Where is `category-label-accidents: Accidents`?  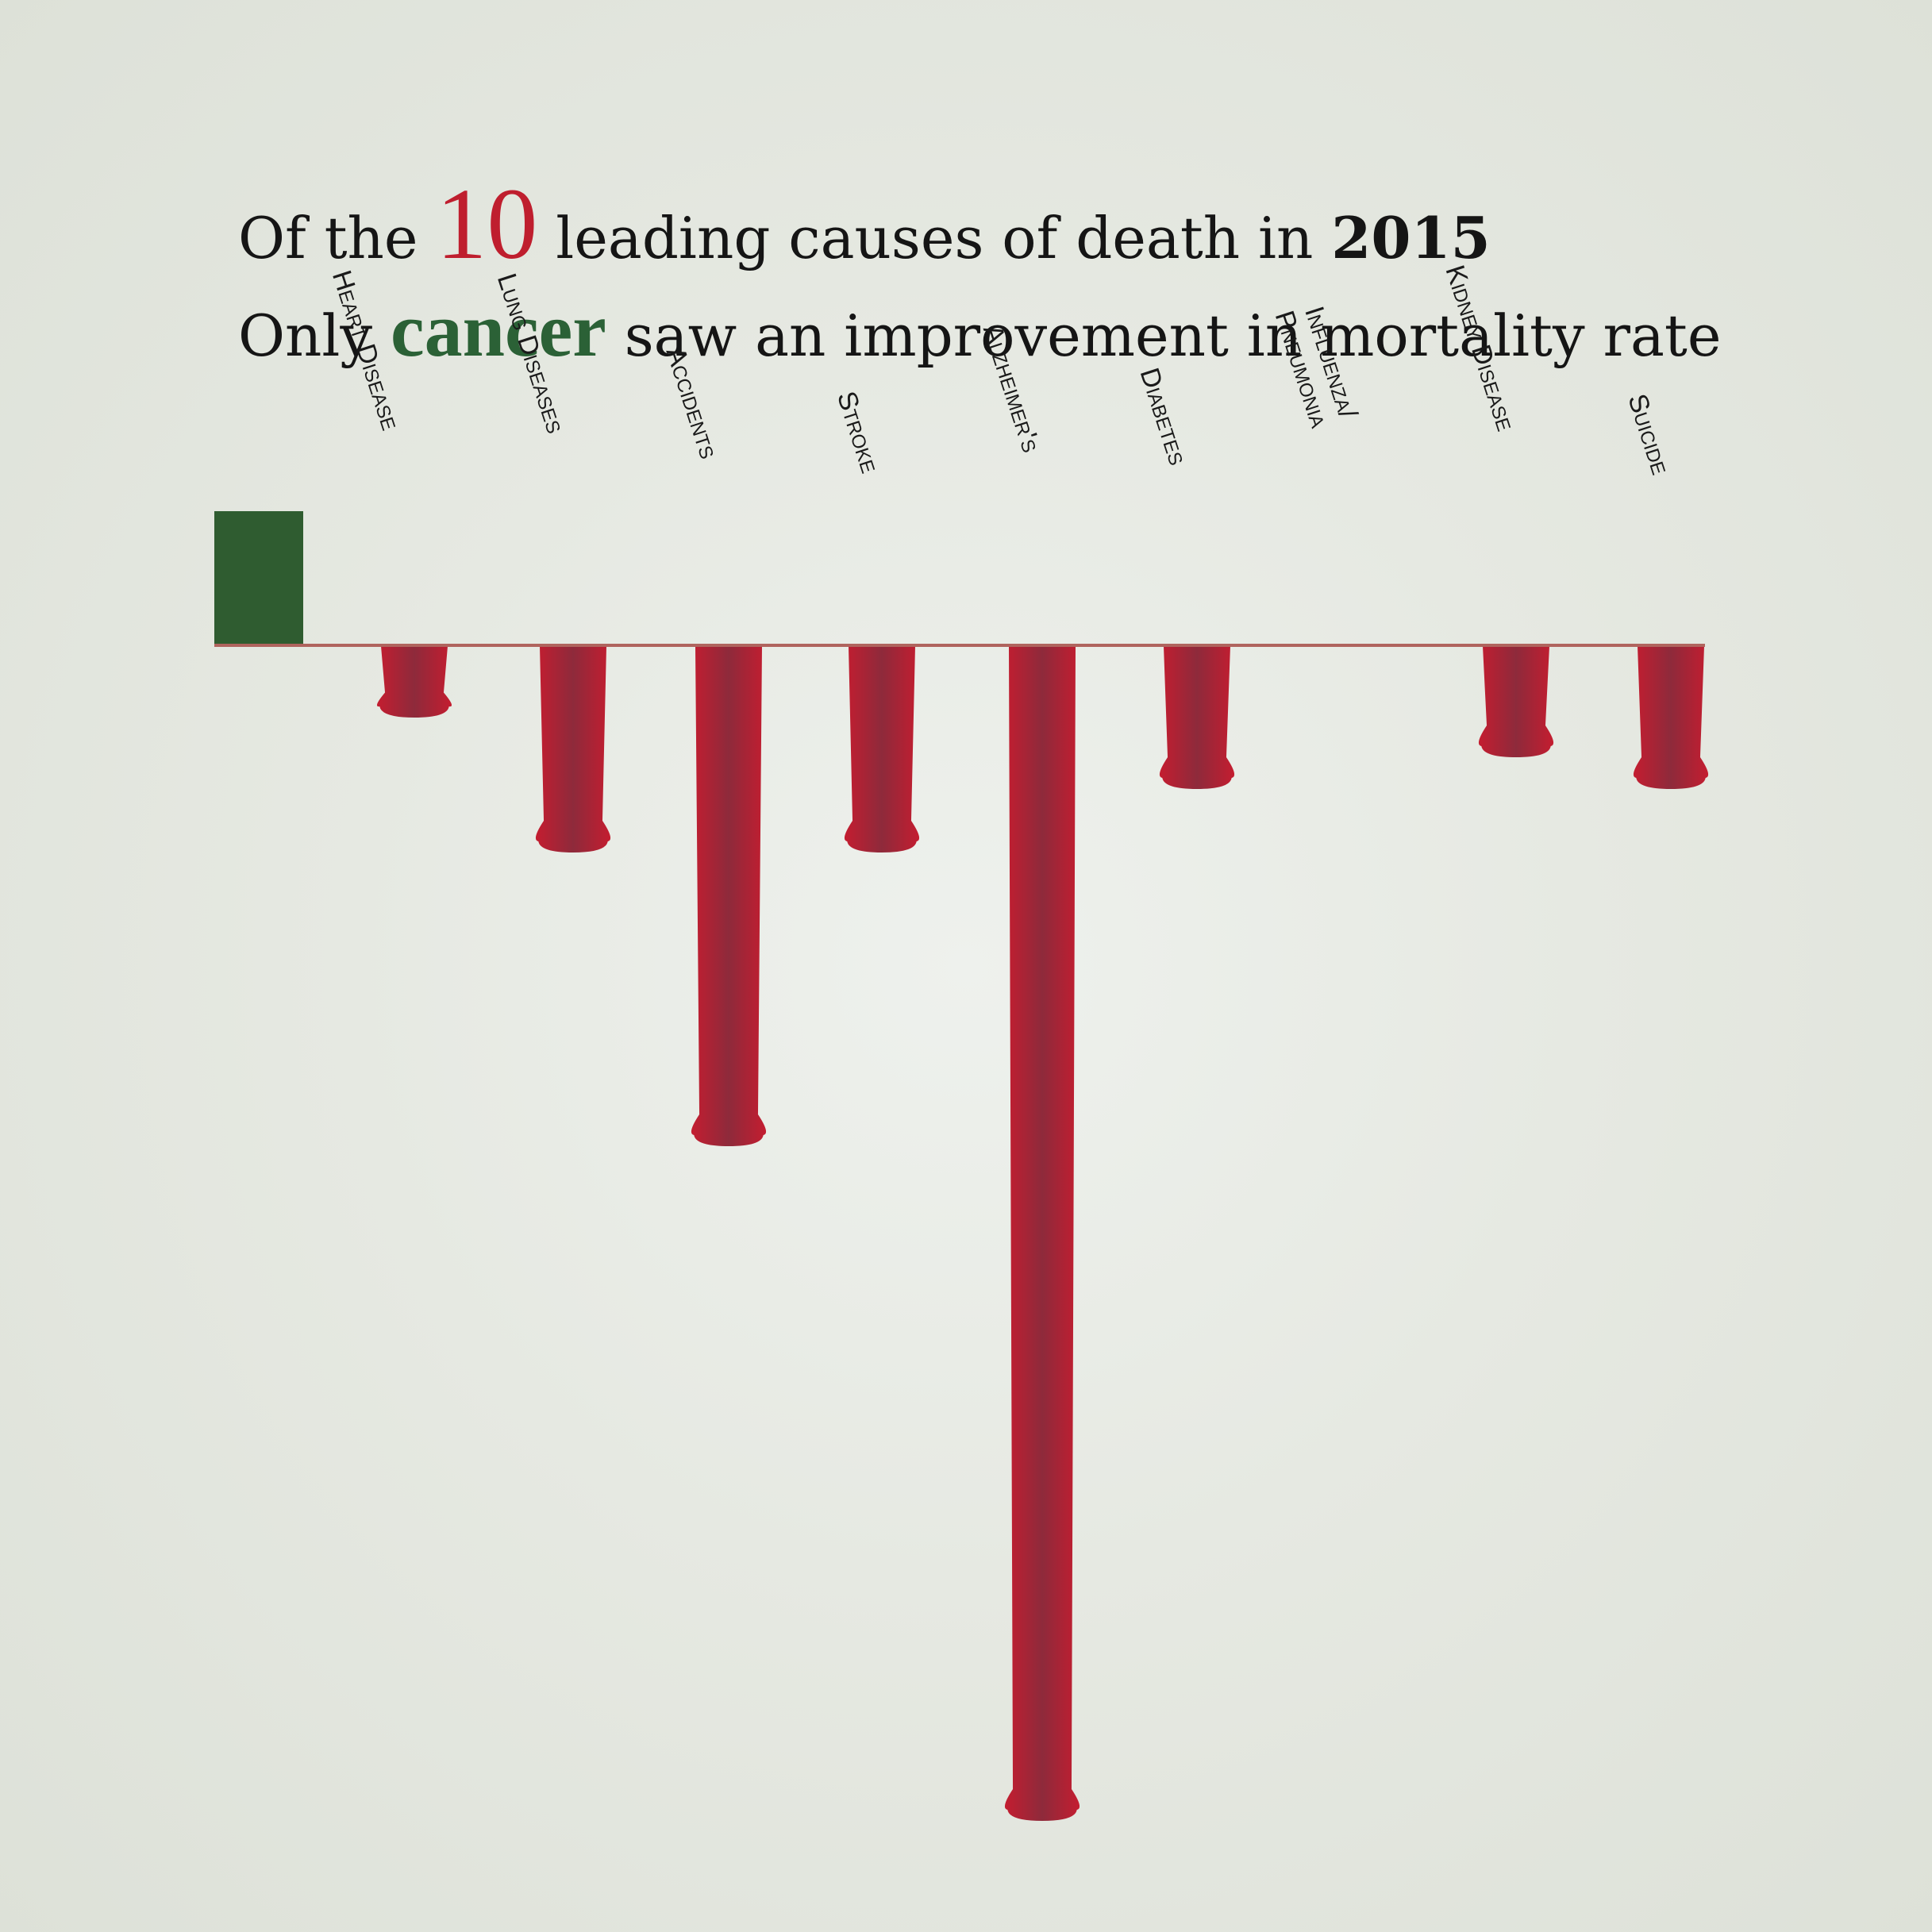 category-label-accidents: Accidents is located at coordinates (692, 402).